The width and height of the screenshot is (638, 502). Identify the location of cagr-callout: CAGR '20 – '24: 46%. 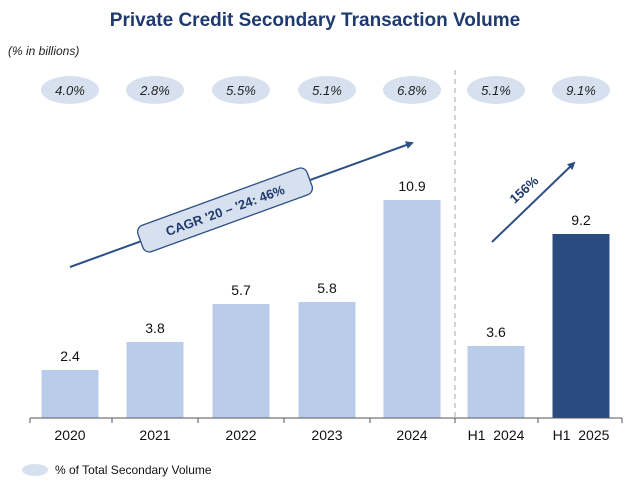
(225, 210).